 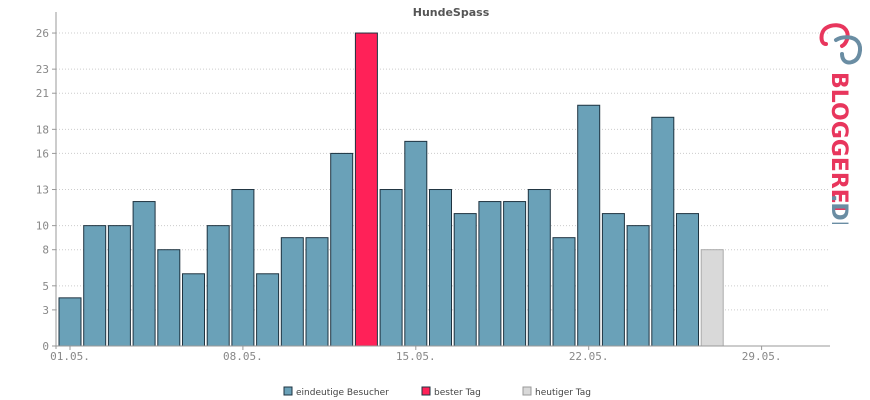 I want to click on chart-title: HundeSpass, so click(x=451, y=12).